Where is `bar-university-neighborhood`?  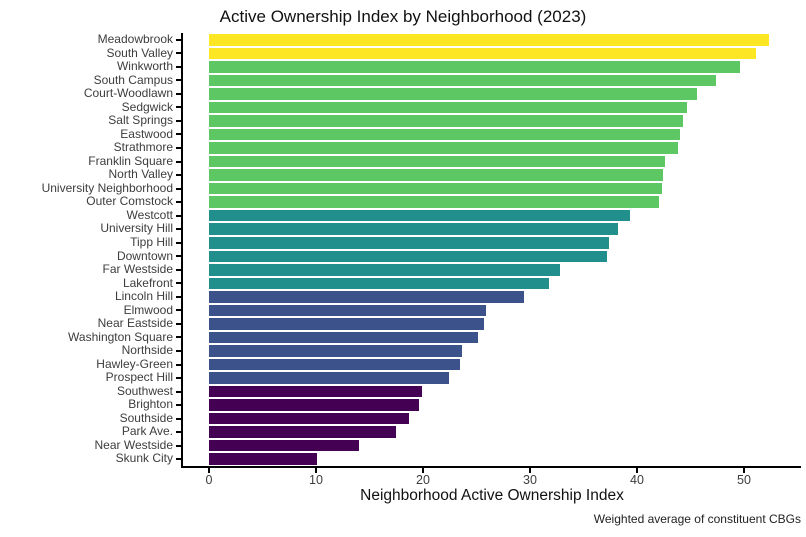
bar-university-neighborhood is located at coordinates (435, 188).